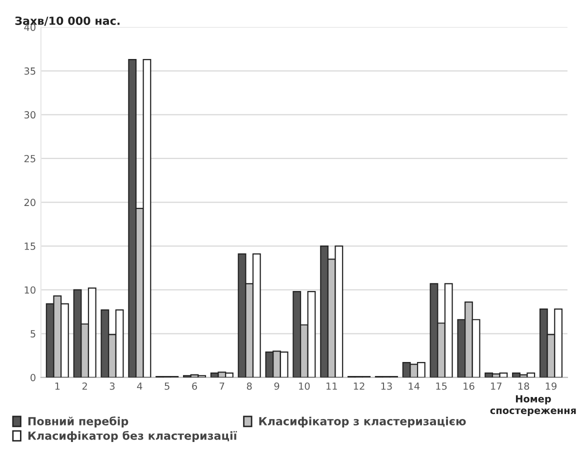  Describe the element at coordinates (78, 422) in the screenshot. I see `legend-label: Повний перебір` at that location.